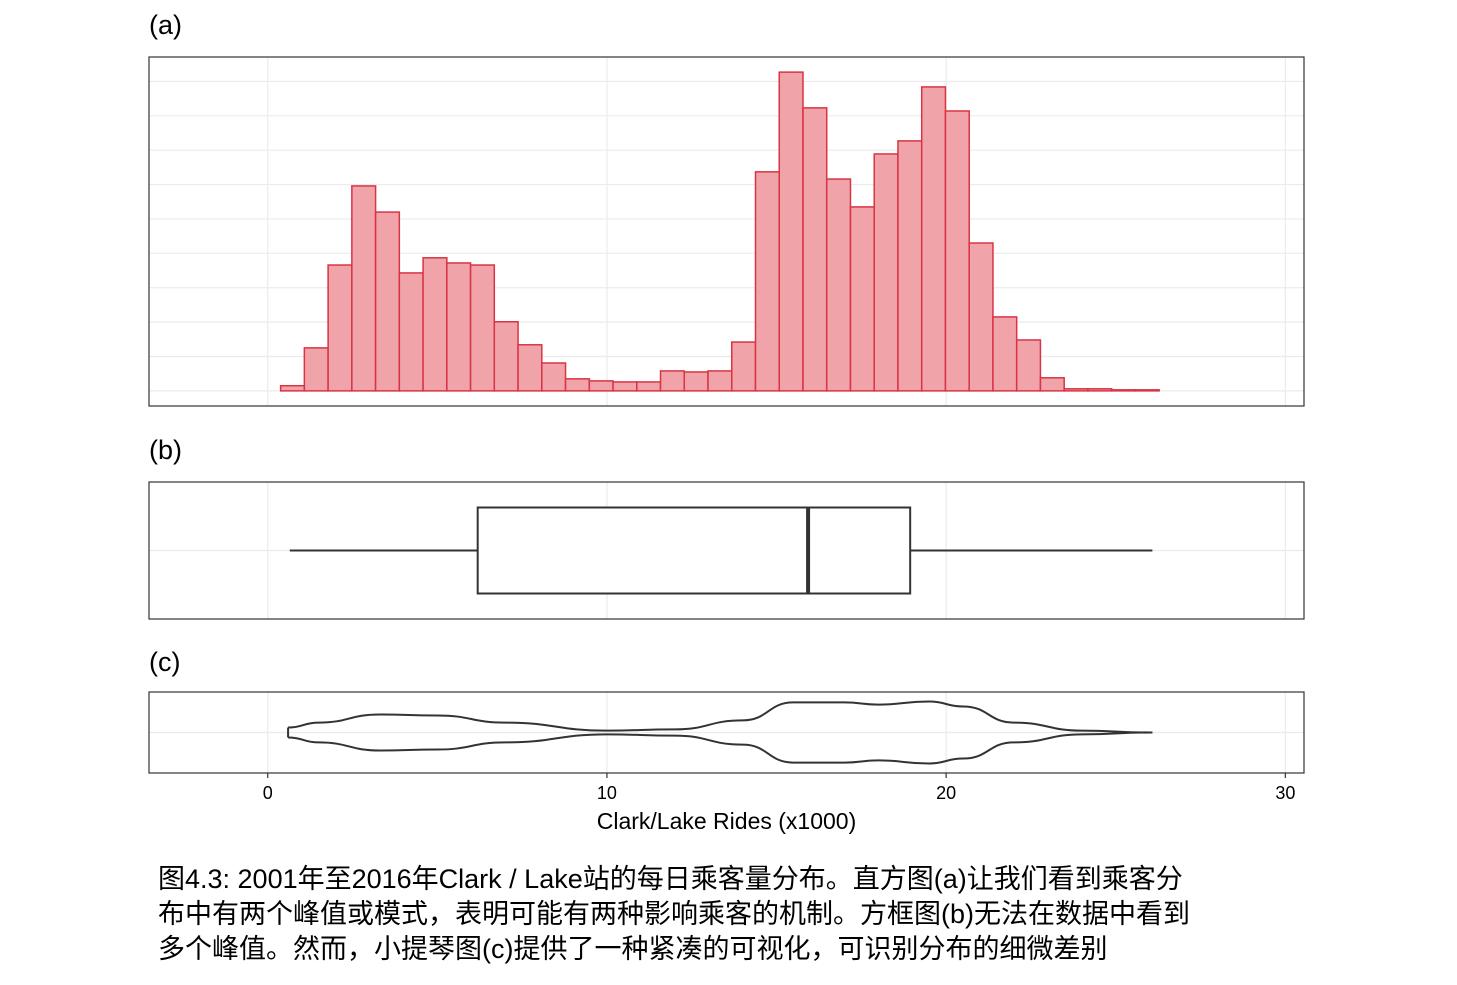 This screenshot has width=1457, height=985. I want to click on x-tick-label: 20, so click(946, 793).